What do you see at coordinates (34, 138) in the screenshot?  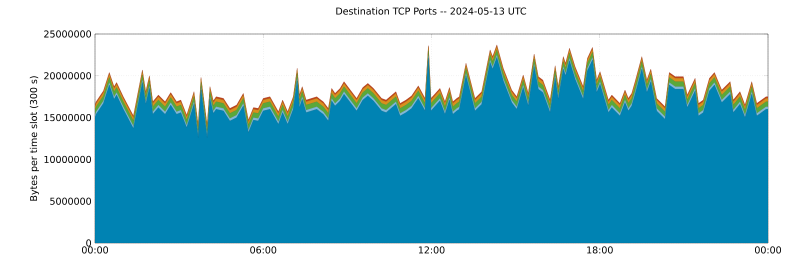 I see `y-axis-title: Bytes per time slot (300 s)` at bounding box center [34, 138].